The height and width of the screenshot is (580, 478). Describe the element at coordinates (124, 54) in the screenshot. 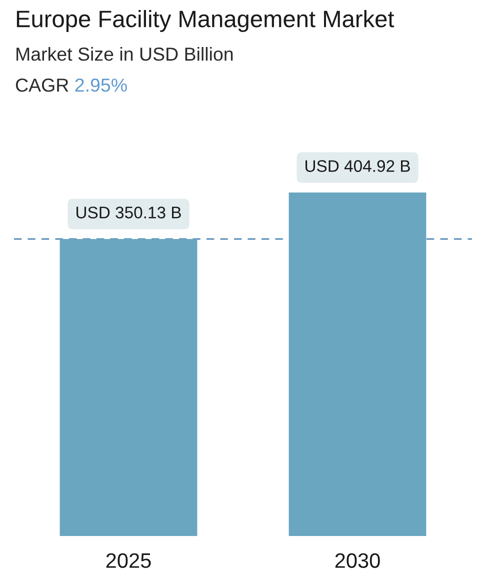

I see `chart-subtitle: Market Size in USD Billion` at that location.